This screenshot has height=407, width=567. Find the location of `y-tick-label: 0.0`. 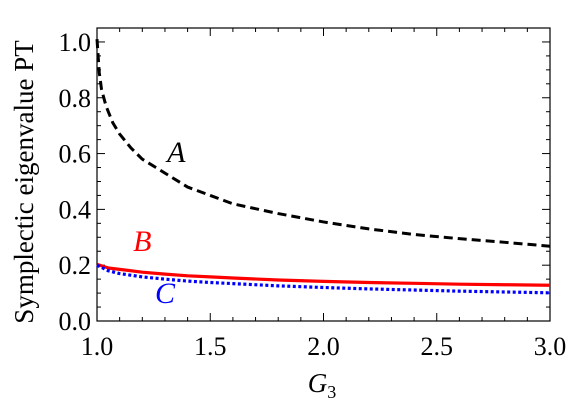

y-tick-label: 0.0 is located at coordinates (75, 321).